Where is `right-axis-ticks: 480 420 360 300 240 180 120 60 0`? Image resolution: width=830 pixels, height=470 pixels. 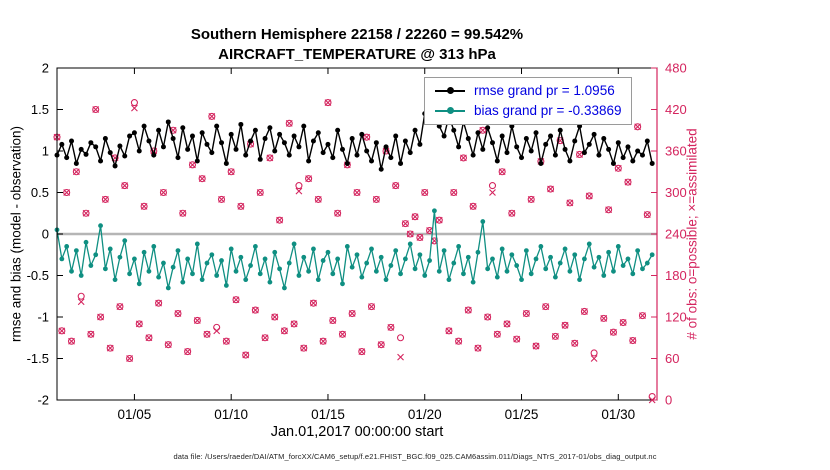 right-axis-ticks: 480 420 360 300 240 180 120 60 0 is located at coordinates (669, 234).